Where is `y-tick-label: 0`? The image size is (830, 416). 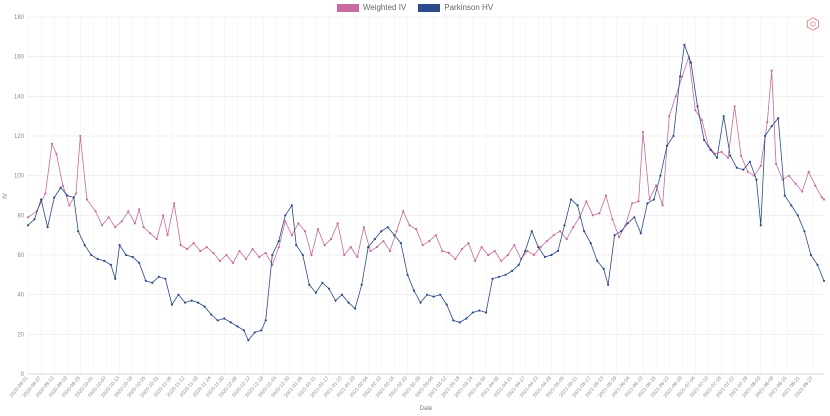
y-tick-label: 0 is located at coordinates (23, 375).